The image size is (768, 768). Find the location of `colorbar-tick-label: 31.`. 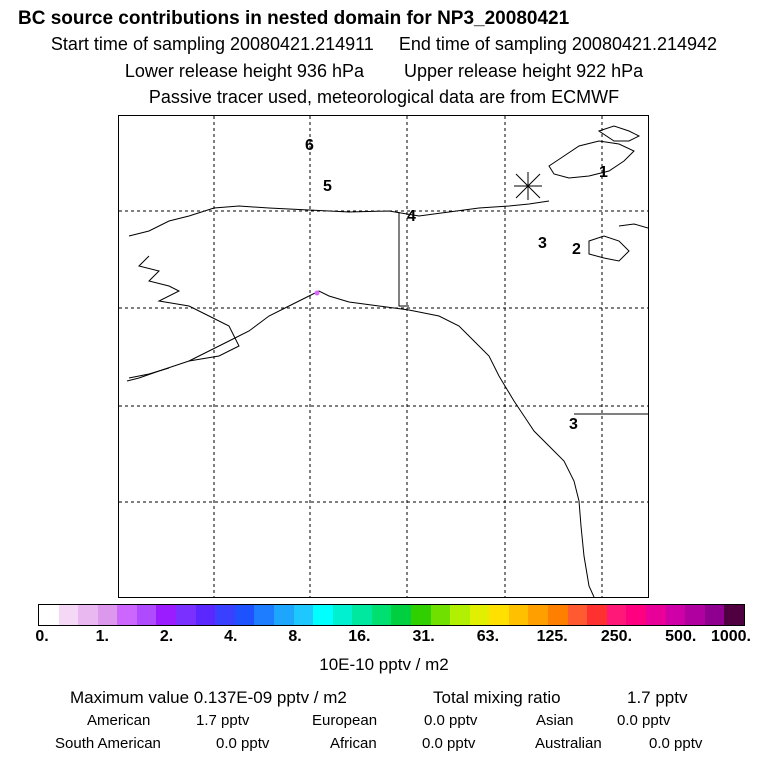

colorbar-tick-label: 31. is located at coordinates (423, 636).